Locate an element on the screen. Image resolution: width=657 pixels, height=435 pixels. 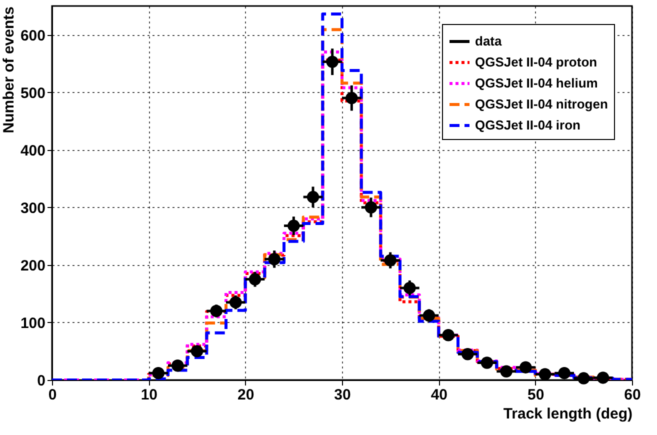
y-tick-label: 300 is located at coordinates (33, 208).